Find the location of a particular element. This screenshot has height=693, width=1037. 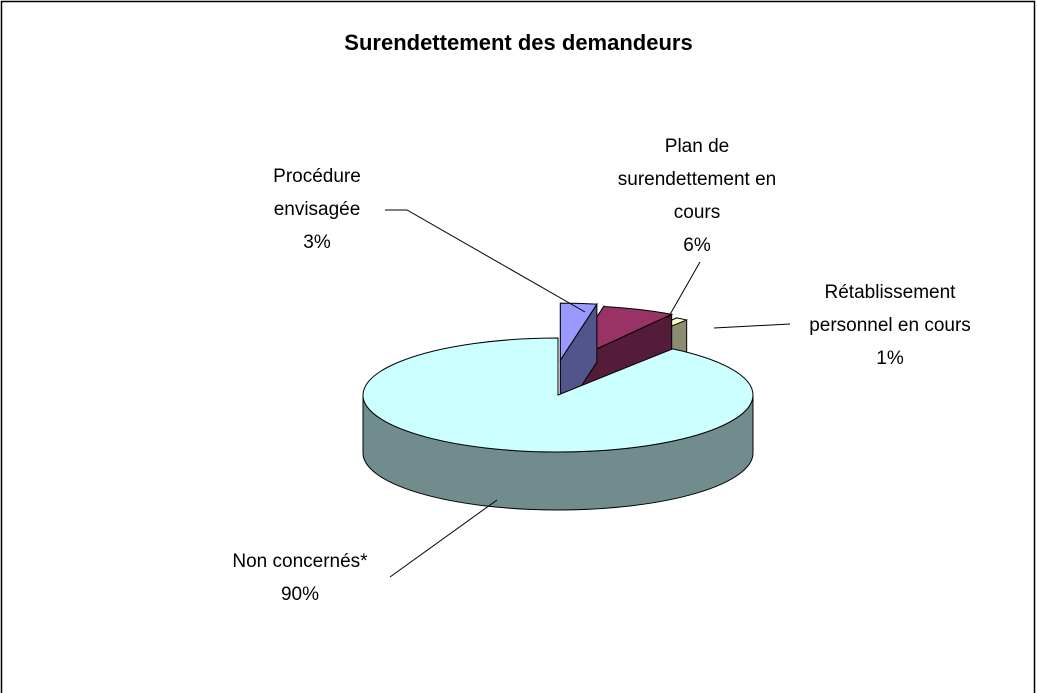

pie is located at coordinates (558, 406).